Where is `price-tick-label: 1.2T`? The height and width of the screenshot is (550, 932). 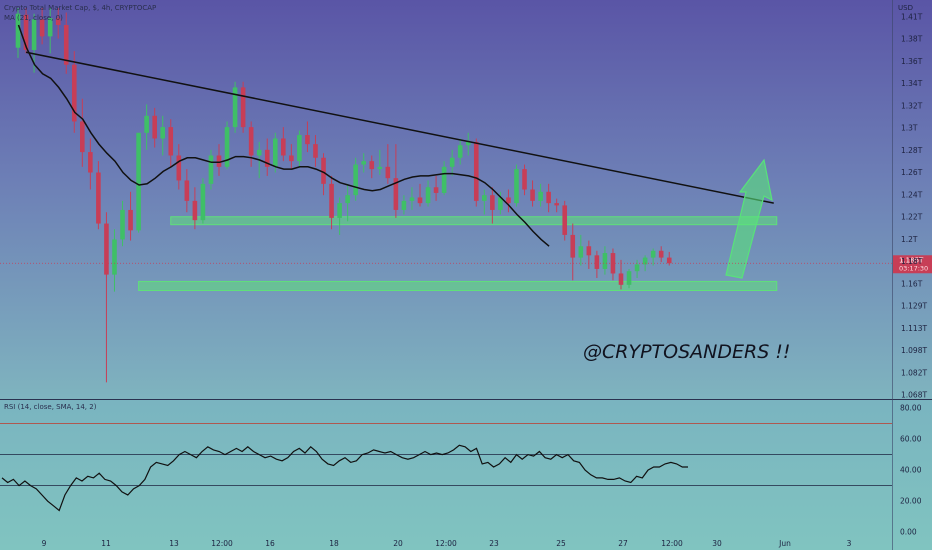 price-tick-label: 1.2T is located at coordinates (909, 239).